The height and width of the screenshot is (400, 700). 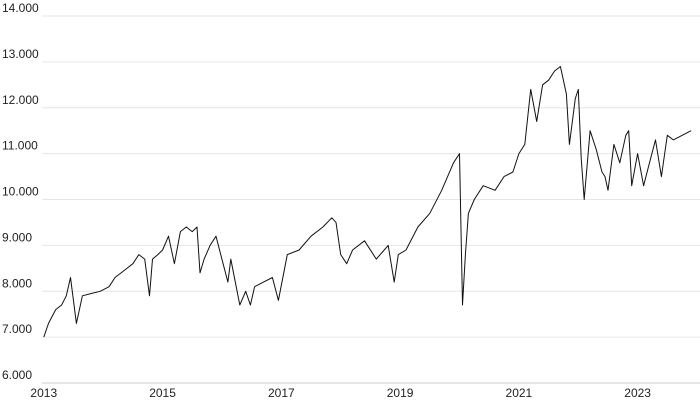 I want to click on y-tick-label: 12.000, so click(x=20, y=100).